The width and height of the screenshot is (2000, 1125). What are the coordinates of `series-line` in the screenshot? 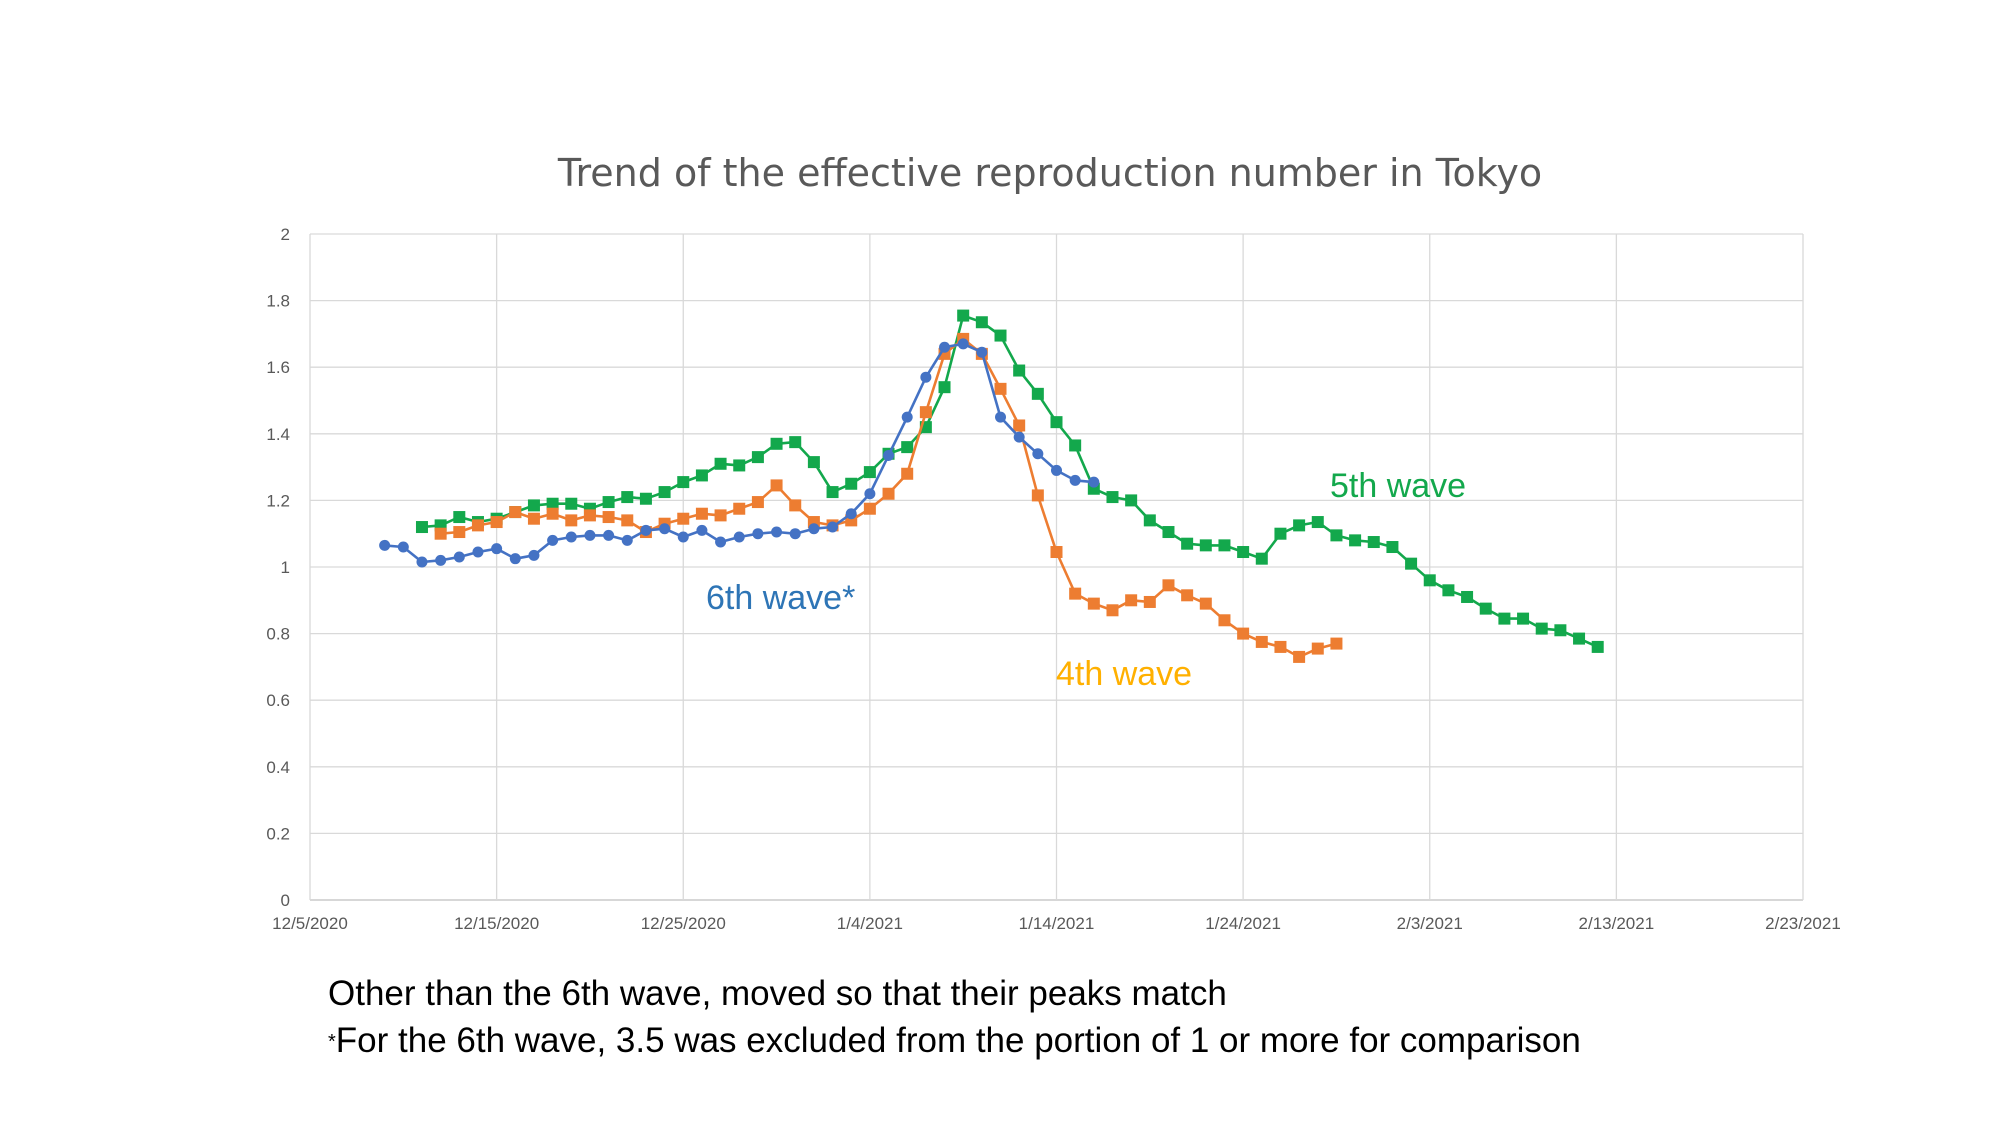 It's located at (739, 453).